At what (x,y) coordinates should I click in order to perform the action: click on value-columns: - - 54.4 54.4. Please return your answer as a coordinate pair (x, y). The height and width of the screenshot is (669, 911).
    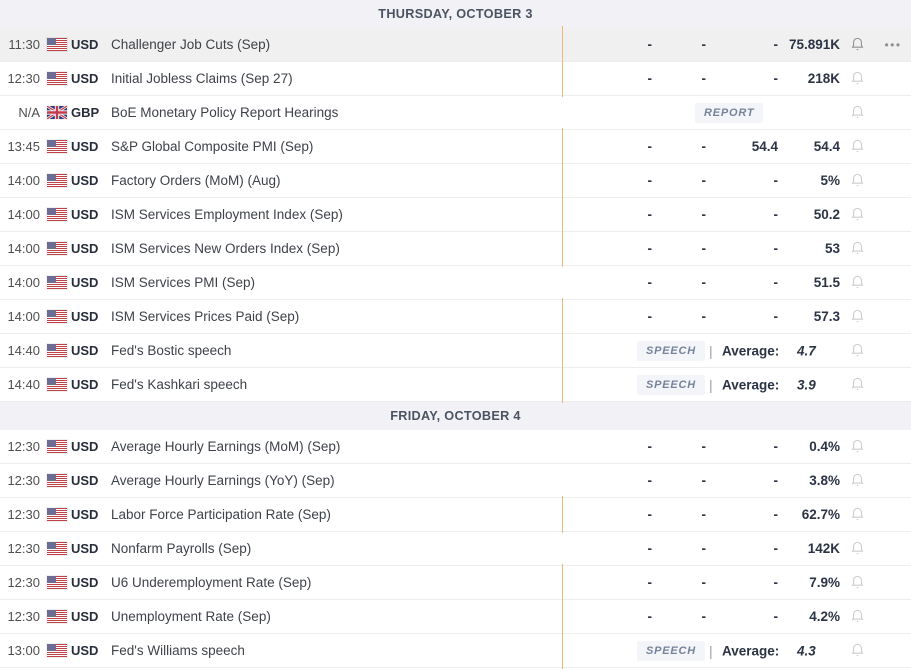
    Looking at the image, I should click on (726, 146).